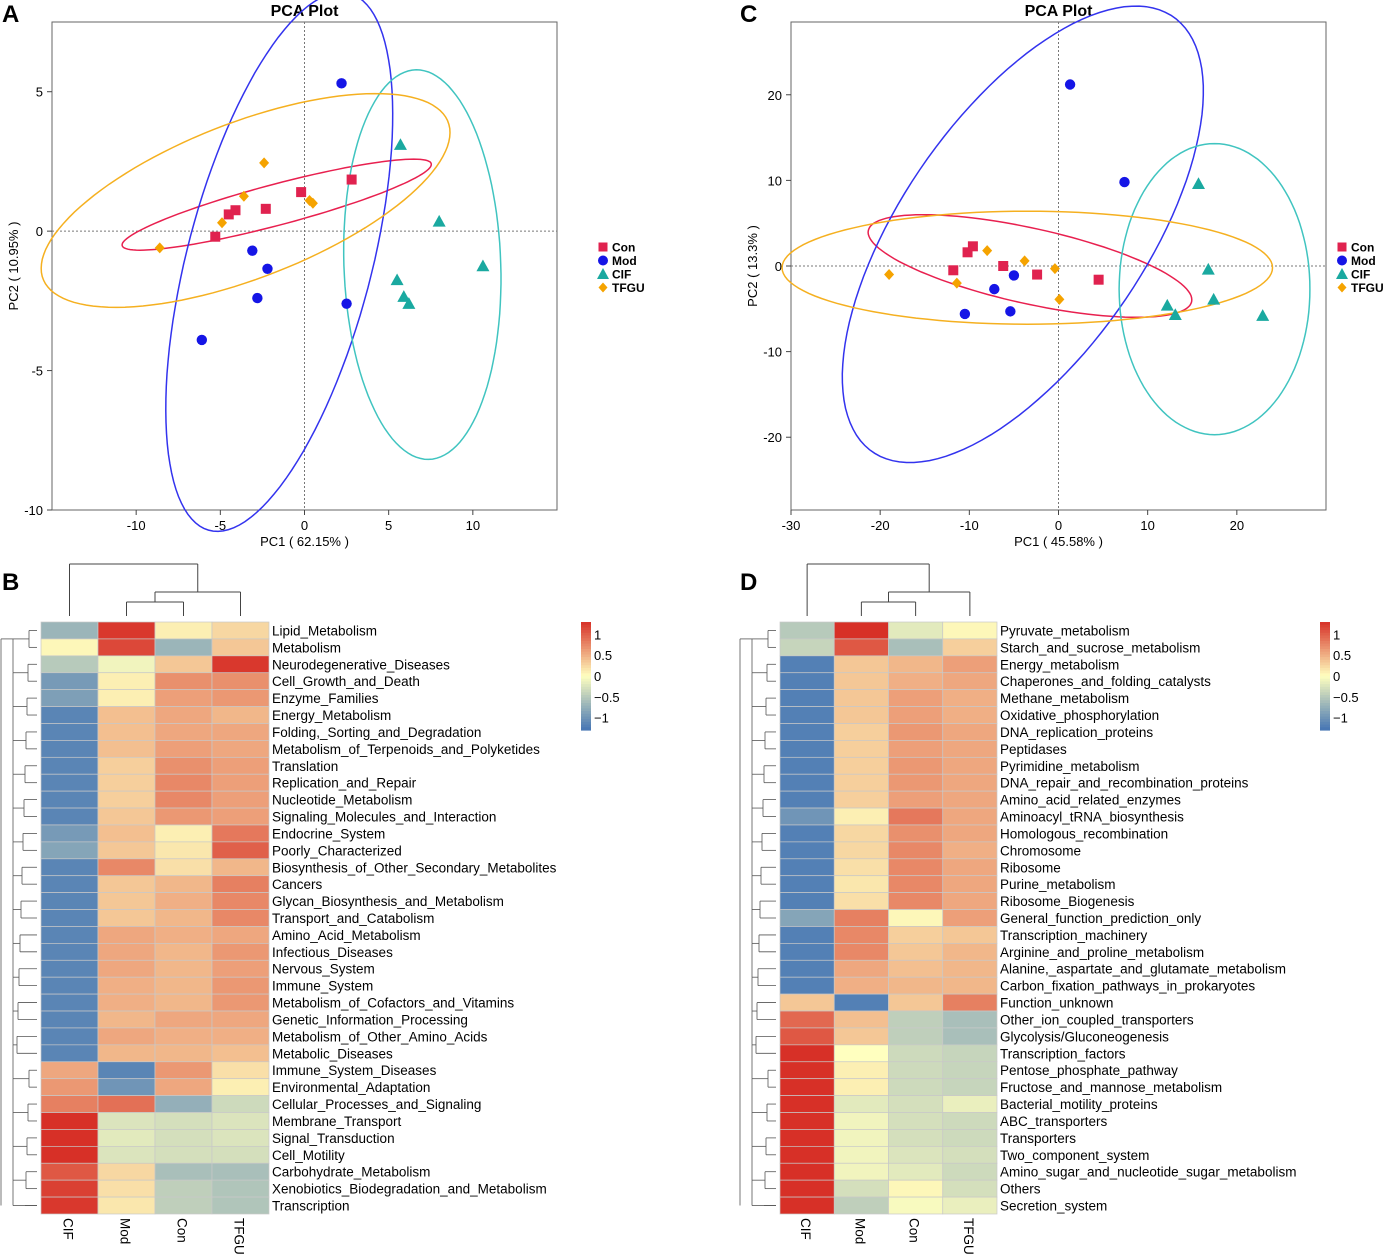  What do you see at coordinates (308, 1155) in the screenshot?
I see `heat-b-row-label: Cell_Motility` at bounding box center [308, 1155].